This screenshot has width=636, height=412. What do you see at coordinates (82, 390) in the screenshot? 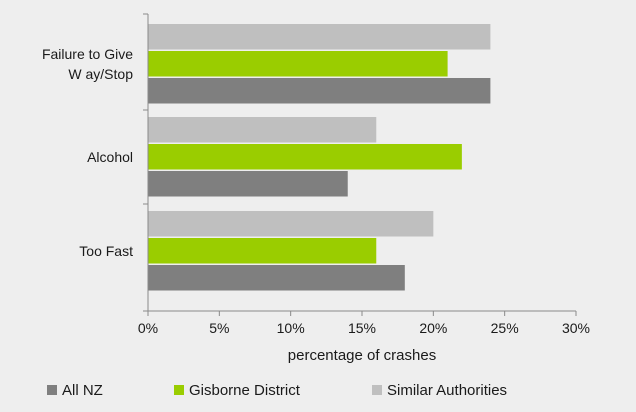
I see `legend-label-all-nz: All NZ` at bounding box center [82, 390].